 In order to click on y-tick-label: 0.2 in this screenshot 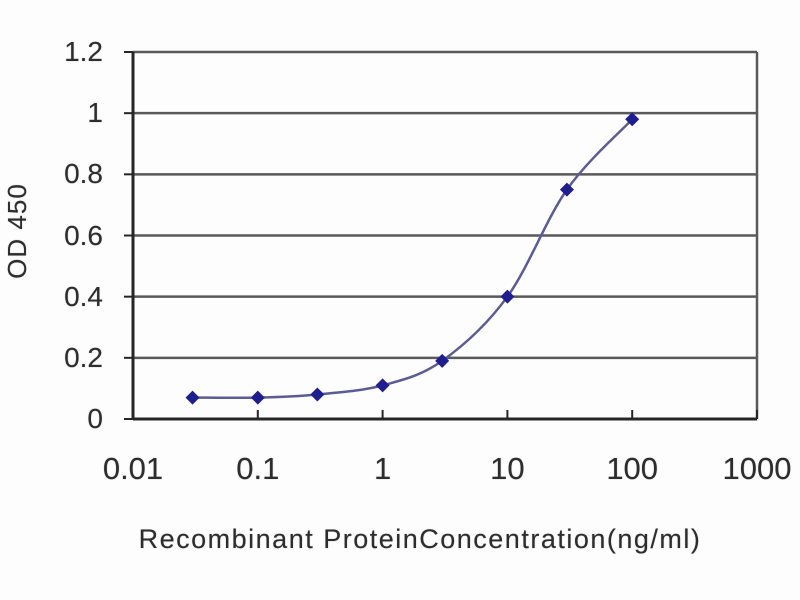, I will do `click(83, 357)`.